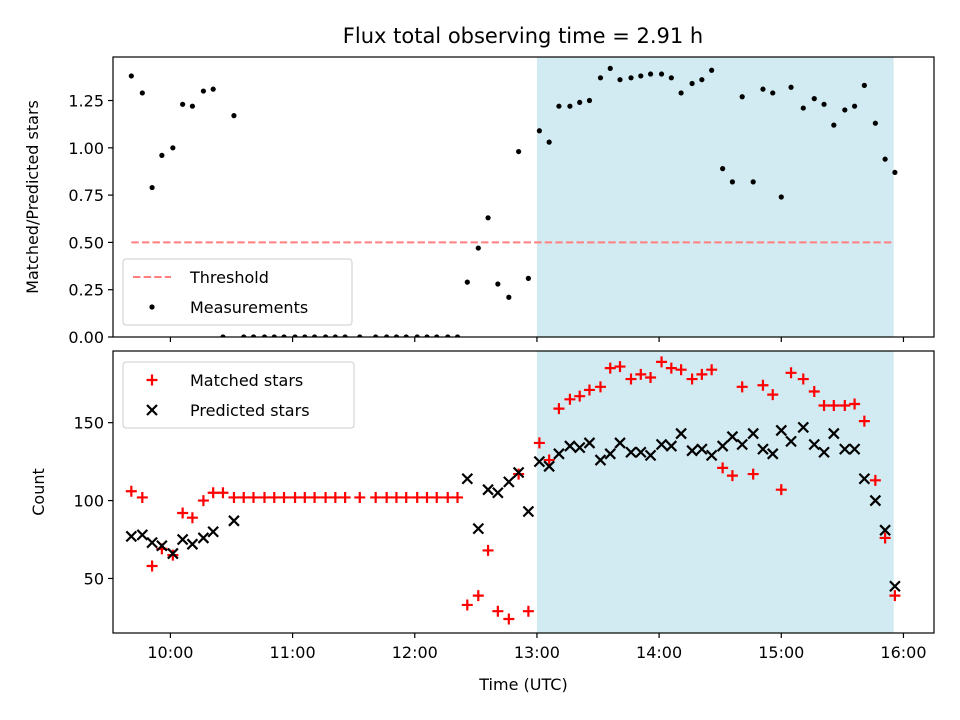  What do you see at coordinates (86, 101) in the screenshot?
I see `y-tick-label: 1.25` at bounding box center [86, 101].